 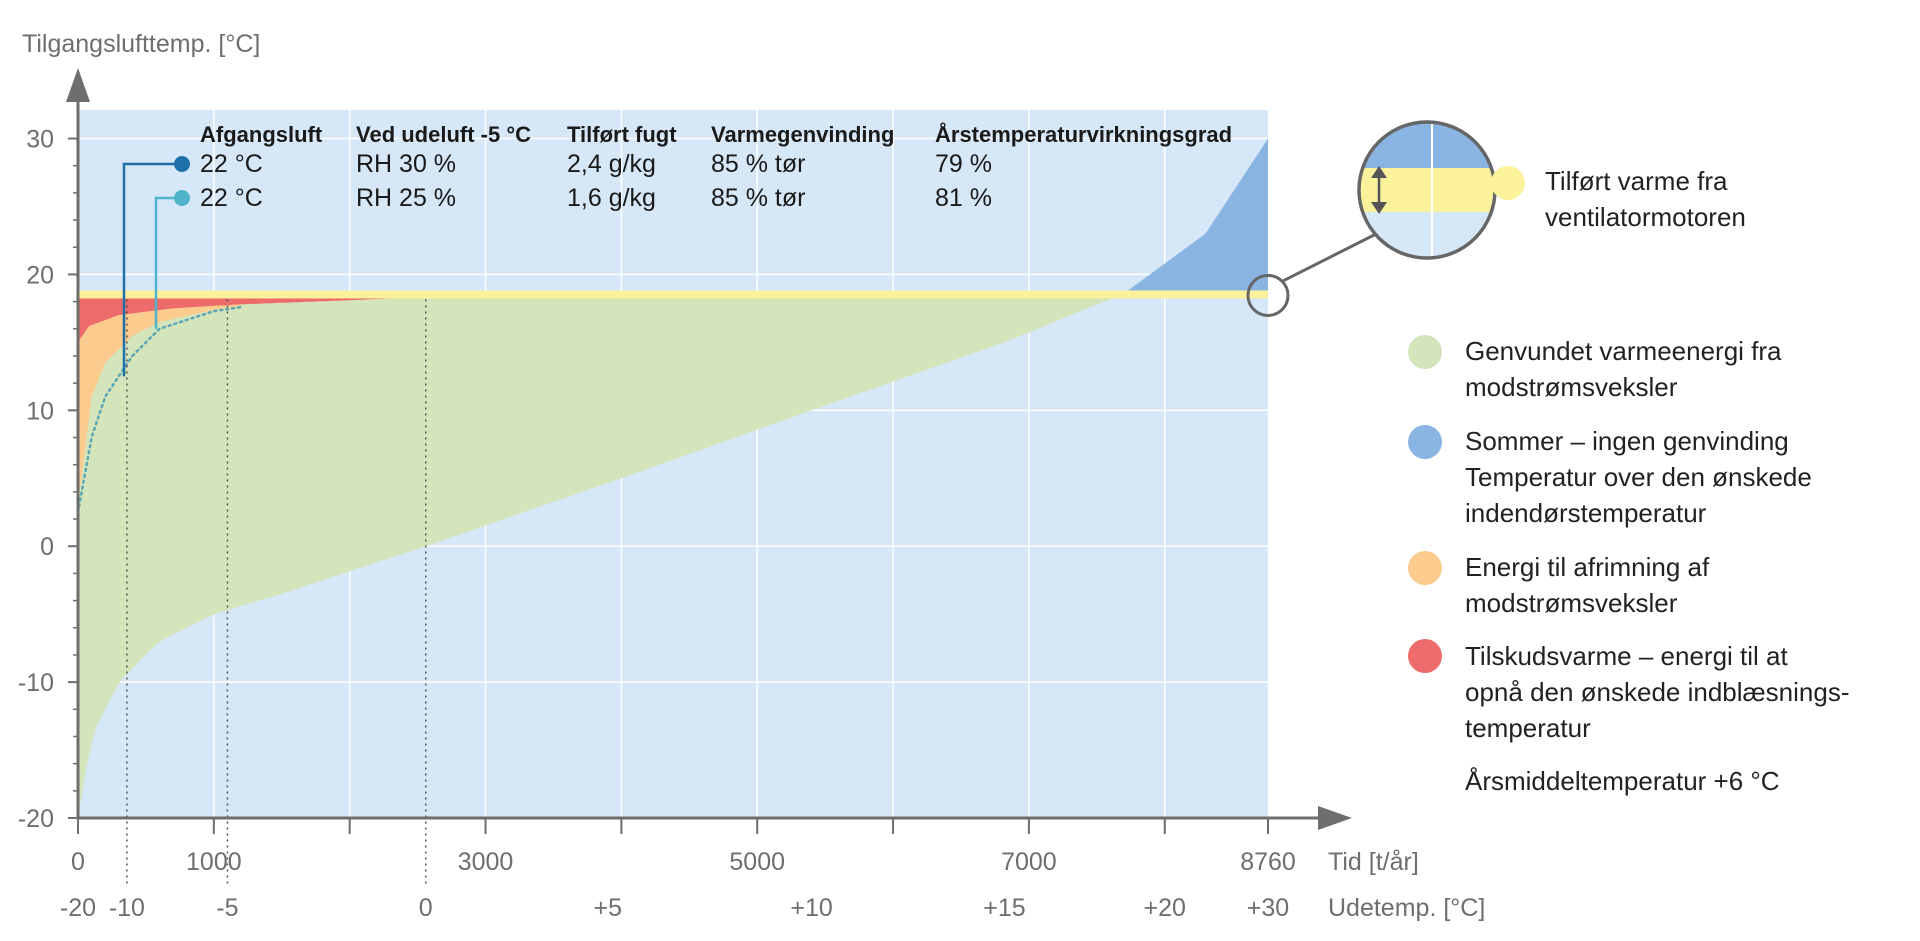 What do you see at coordinates (1528, 728) in the screenshot?
I see `legend-label-supplementary: temperatur` at bounding box center [1528, 728].